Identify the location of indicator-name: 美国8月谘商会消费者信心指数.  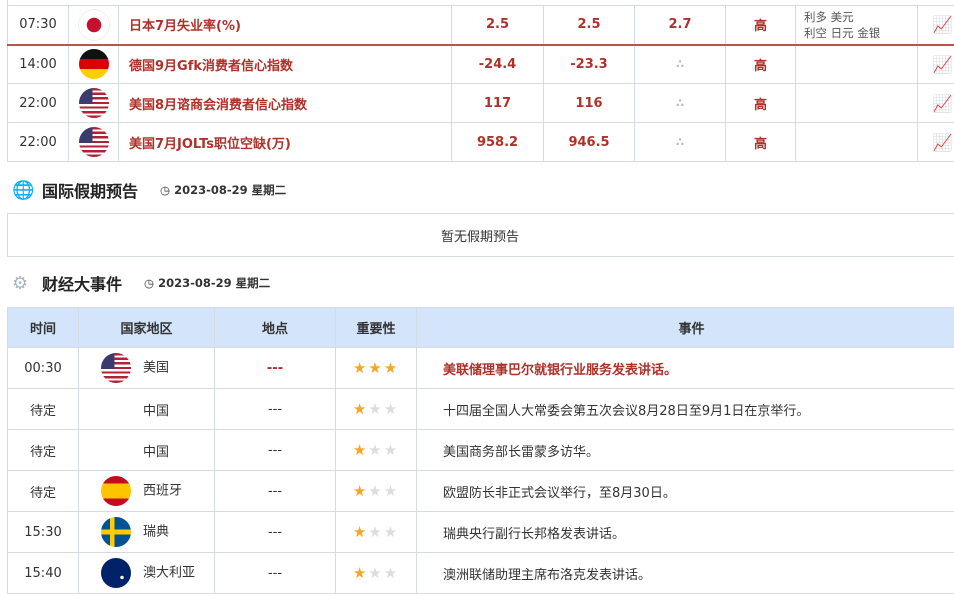
(285, 103).